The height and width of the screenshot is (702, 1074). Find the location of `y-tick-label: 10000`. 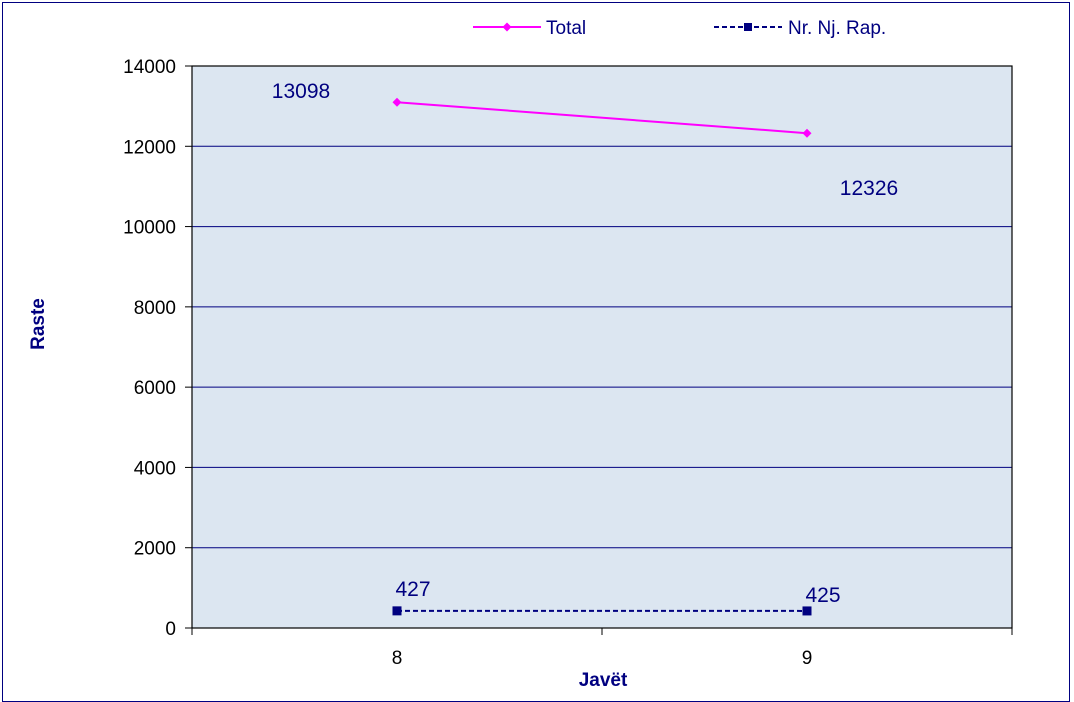

y-tick-label: 10000 is located at coordinates (149, 228).